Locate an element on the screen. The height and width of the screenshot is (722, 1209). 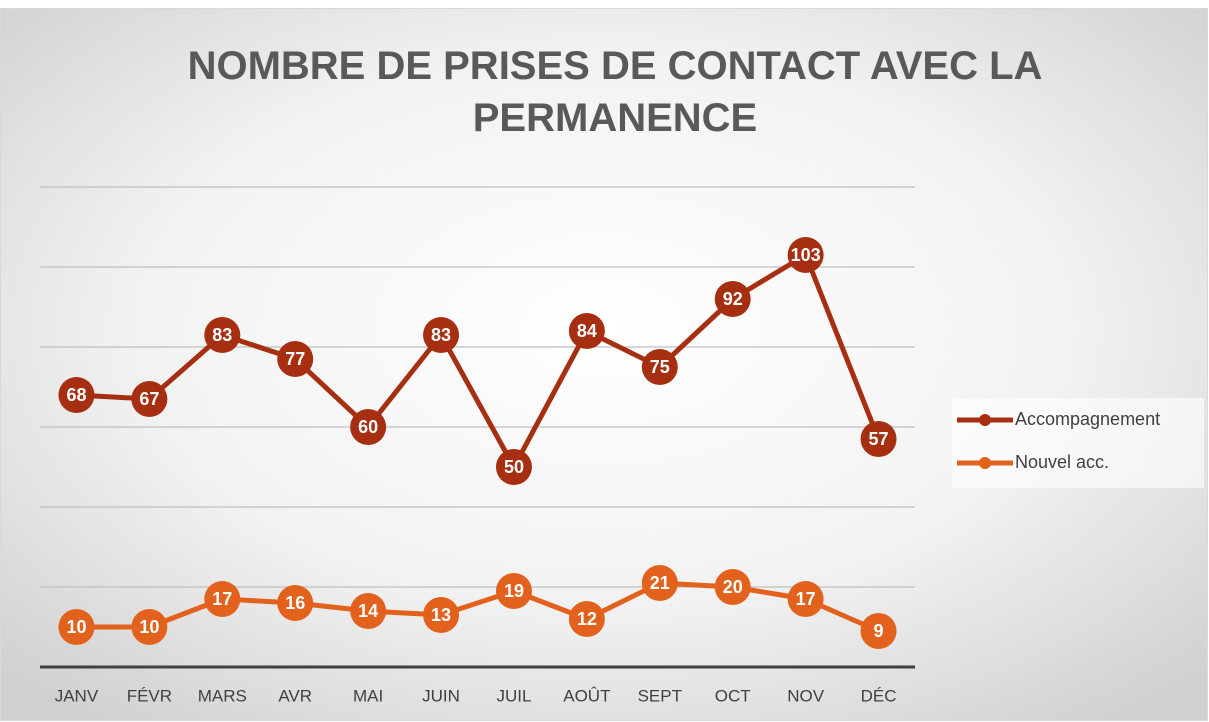
data-label: 68 is located at coordinates (76, 395).